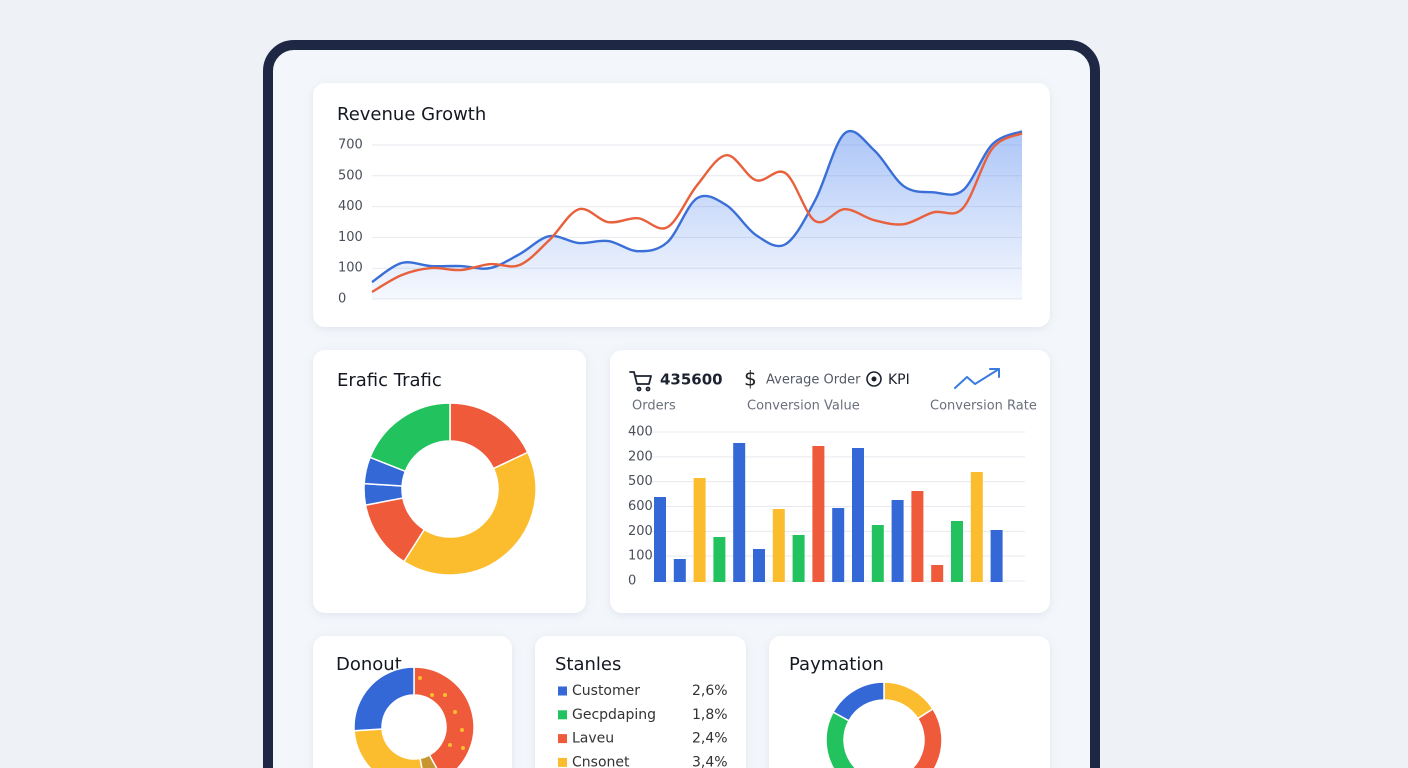 The image size is (1408, 768). Describe the element at coordinates (710, 715) in the screenshot. I see `row-value: 1,8%` at that location.